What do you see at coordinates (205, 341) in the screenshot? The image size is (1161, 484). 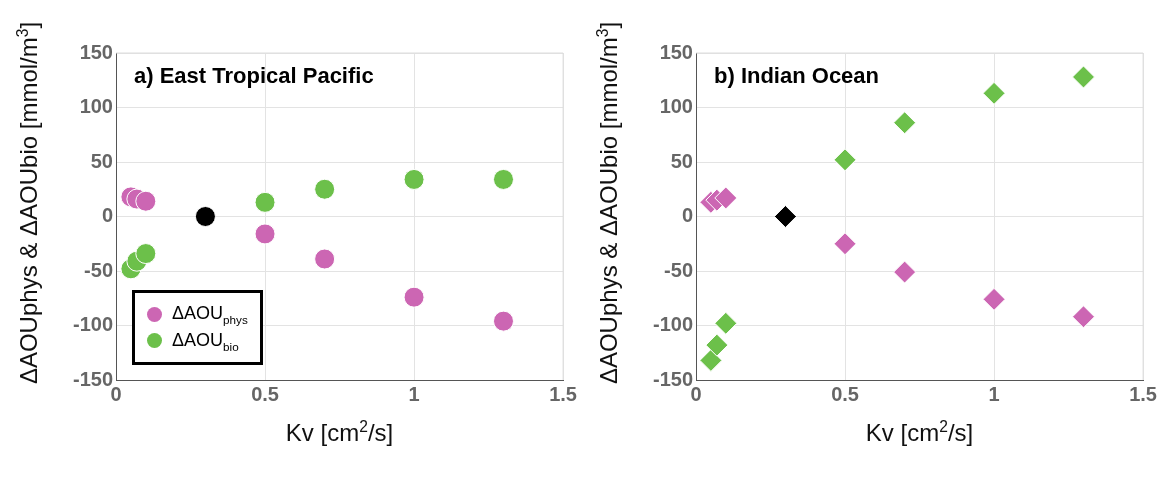 I see `legend-label: ΔAOU$_{bio}$` at bounding box center [205, 341].